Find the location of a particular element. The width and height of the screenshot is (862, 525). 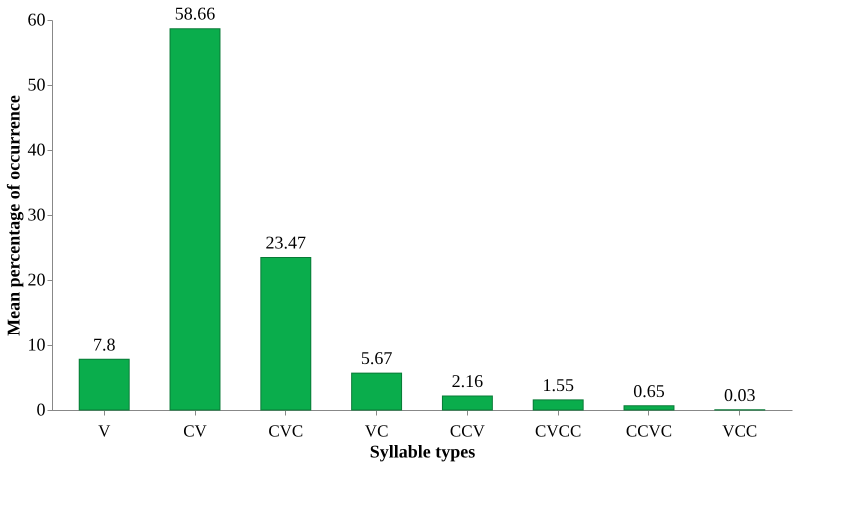

data-label: 0.03 is located at coordinates (740, 394).